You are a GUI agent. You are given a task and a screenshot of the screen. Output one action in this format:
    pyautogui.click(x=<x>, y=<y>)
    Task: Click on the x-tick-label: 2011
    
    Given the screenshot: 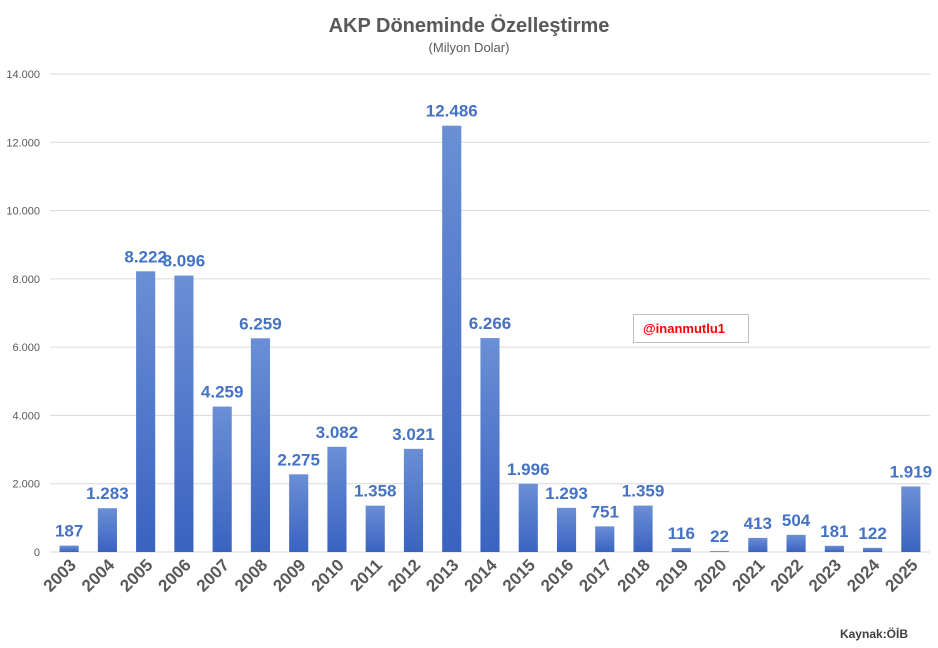 What is the action you would take?
    pyautogui.click(x=367, y=575)
    